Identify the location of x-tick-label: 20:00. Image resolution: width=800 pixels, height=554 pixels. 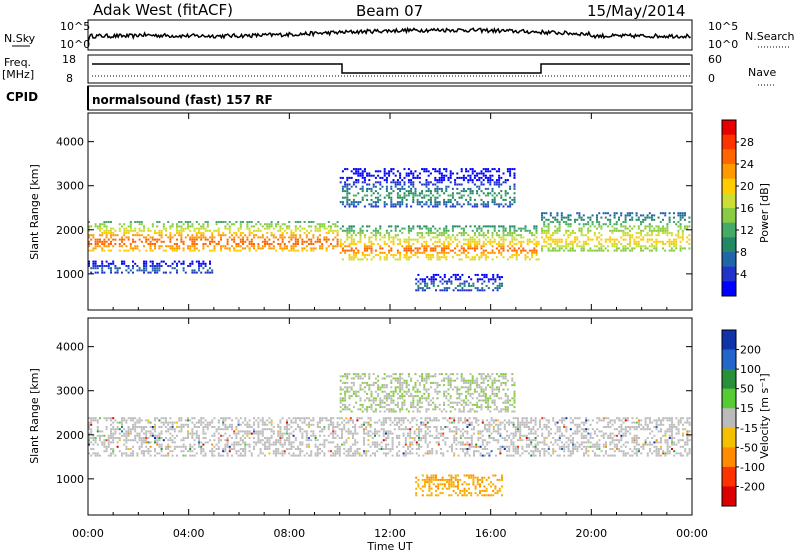
(591, 533).